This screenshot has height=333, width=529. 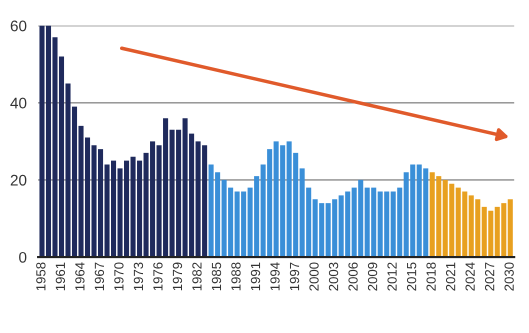 I want to click on y-tick-label: 20, so click(x=18, y=180).